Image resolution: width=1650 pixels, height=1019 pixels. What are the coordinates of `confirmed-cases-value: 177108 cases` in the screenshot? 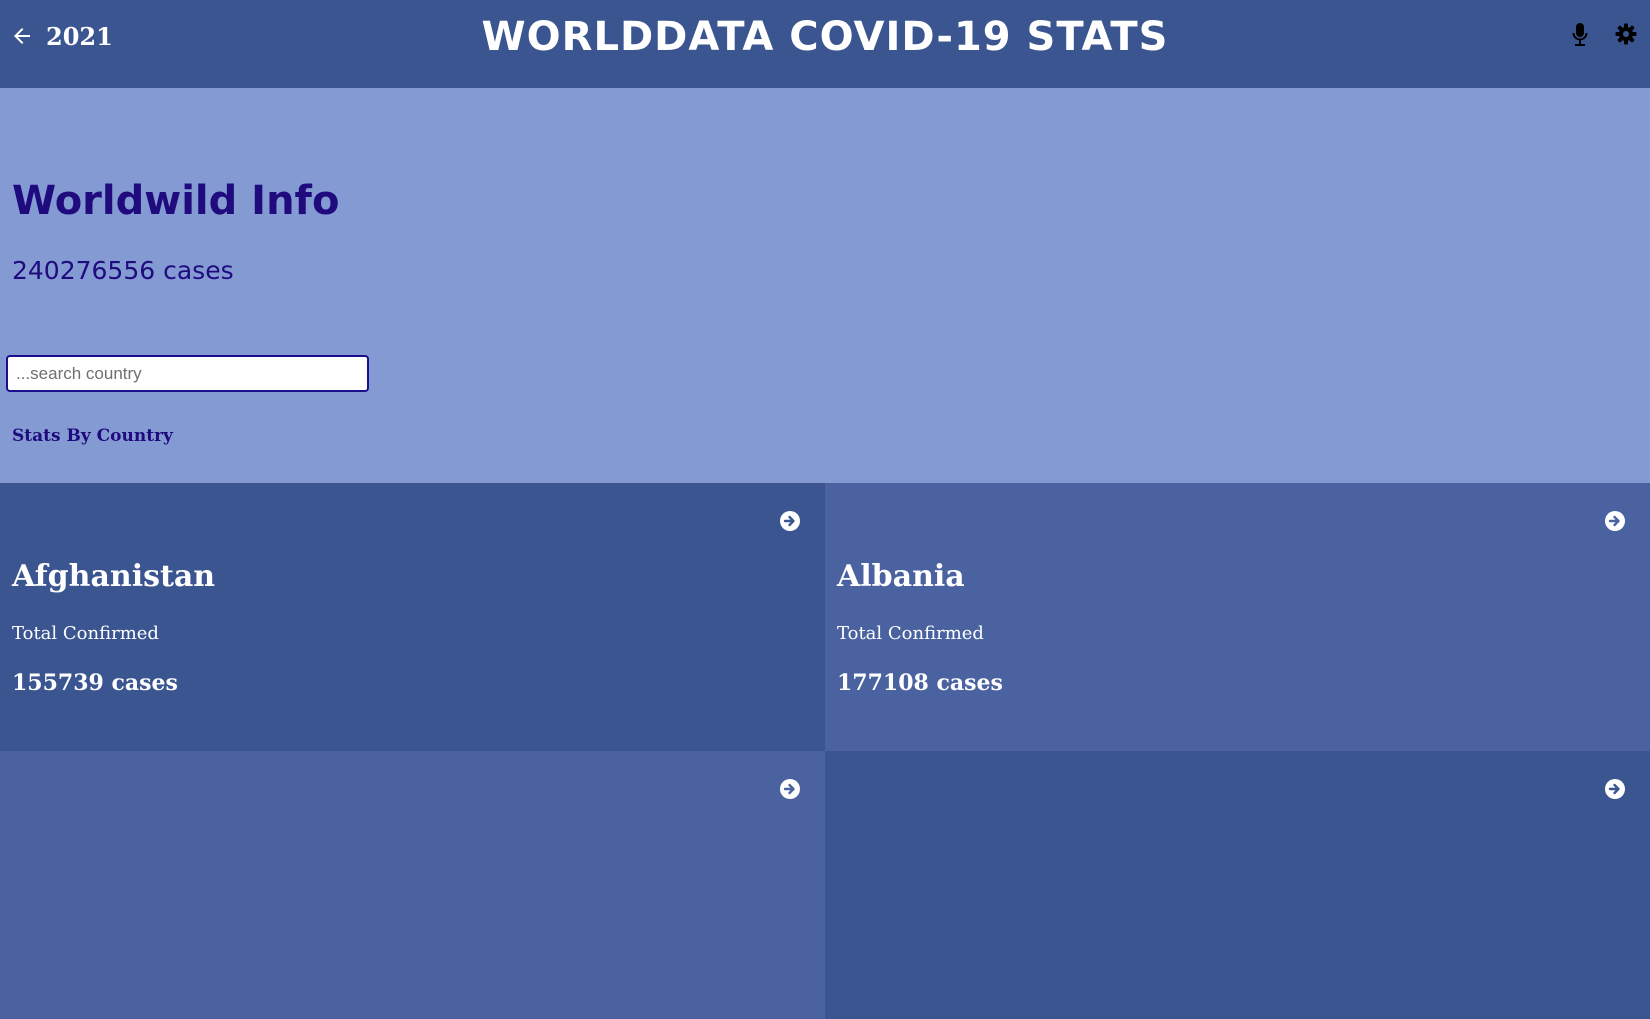 It's located at (920, 683).